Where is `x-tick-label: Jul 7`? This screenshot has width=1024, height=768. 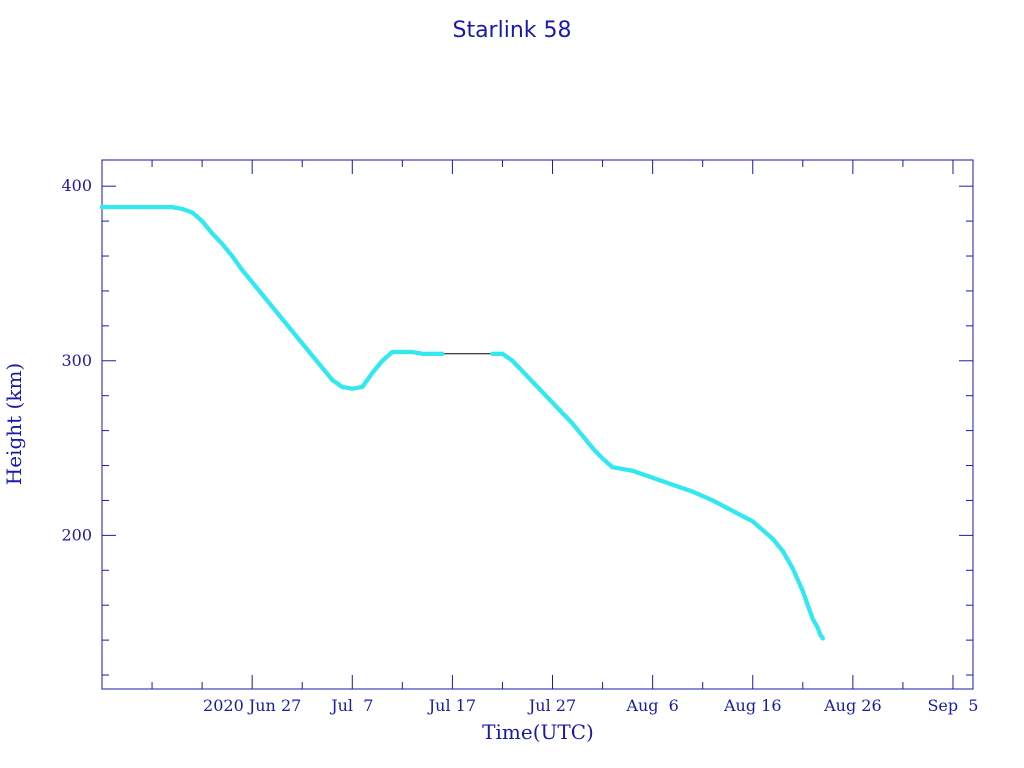 x-tick-label: Jul 7 is located at coordinates (351, 705).